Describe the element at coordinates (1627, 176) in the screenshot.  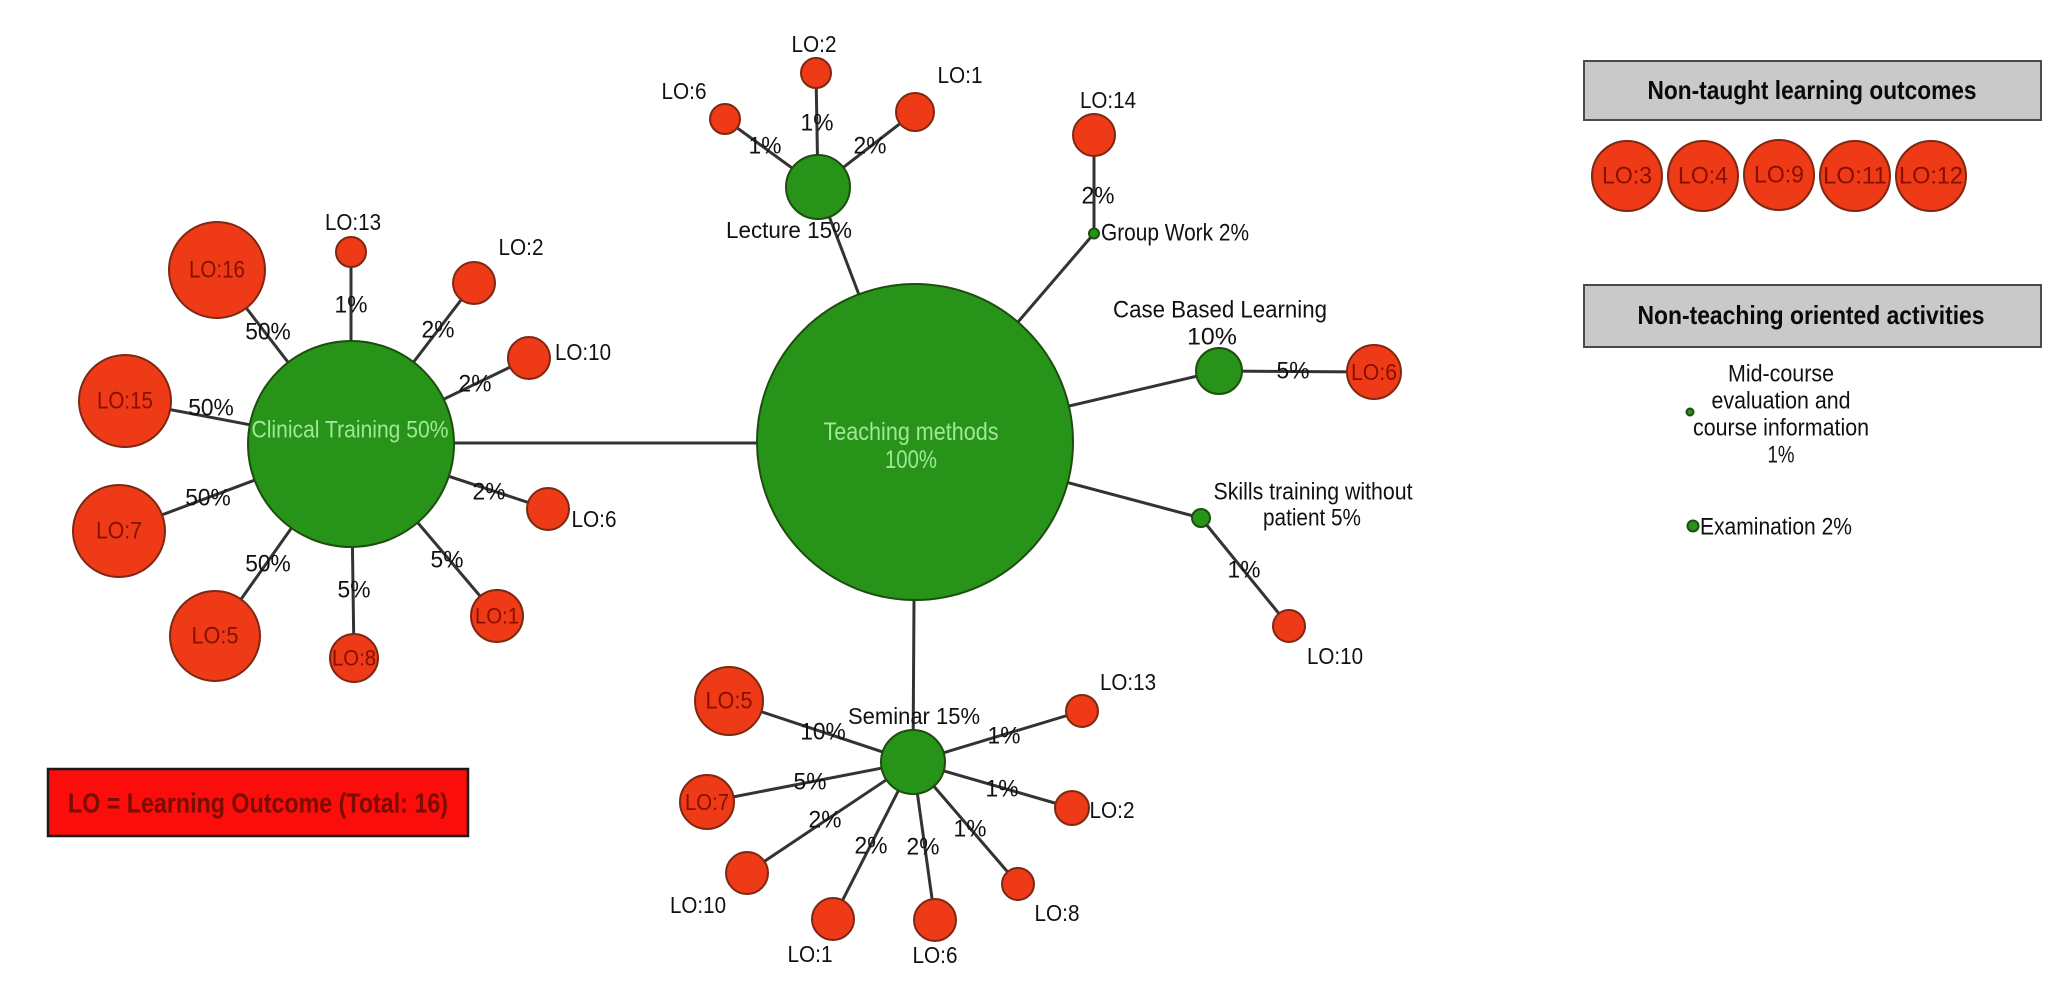
I see `svg-text: LO:3` at that location.